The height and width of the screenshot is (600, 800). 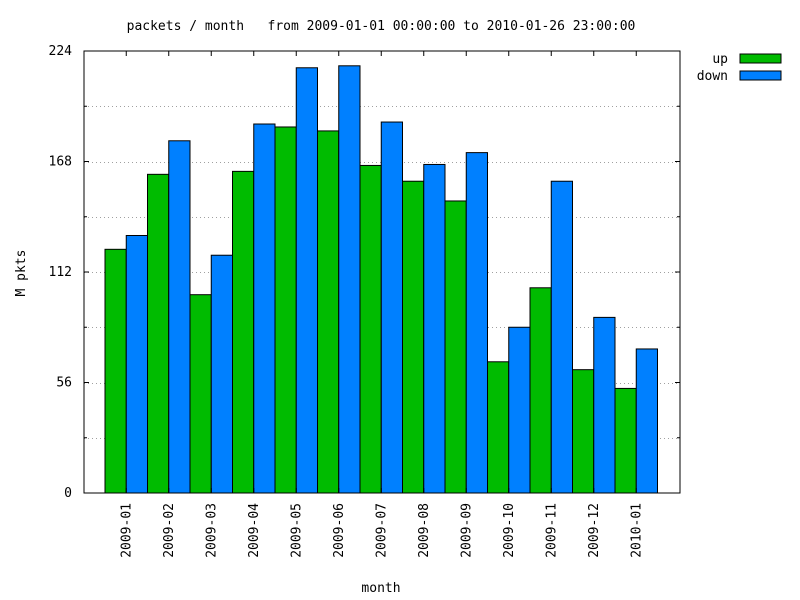 What do you see at coordinates (594, 530) in the screenshot?
I see `x-tick-label: 2009-12` at bounding box center [594, 530].